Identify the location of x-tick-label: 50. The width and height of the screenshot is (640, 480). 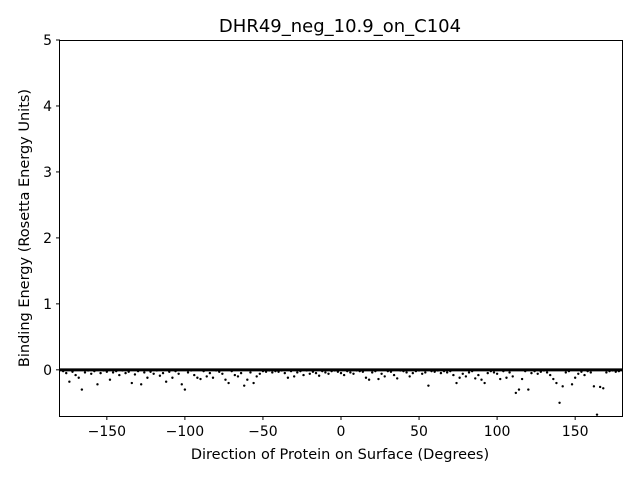
(419, 432).